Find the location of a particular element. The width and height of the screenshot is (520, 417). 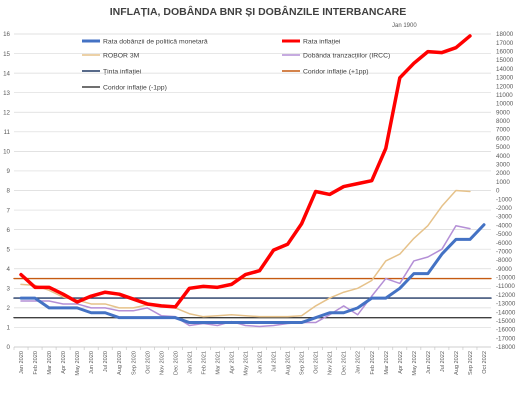

x-tick-label: Jun 2022 is located at coordinates (429, 362).